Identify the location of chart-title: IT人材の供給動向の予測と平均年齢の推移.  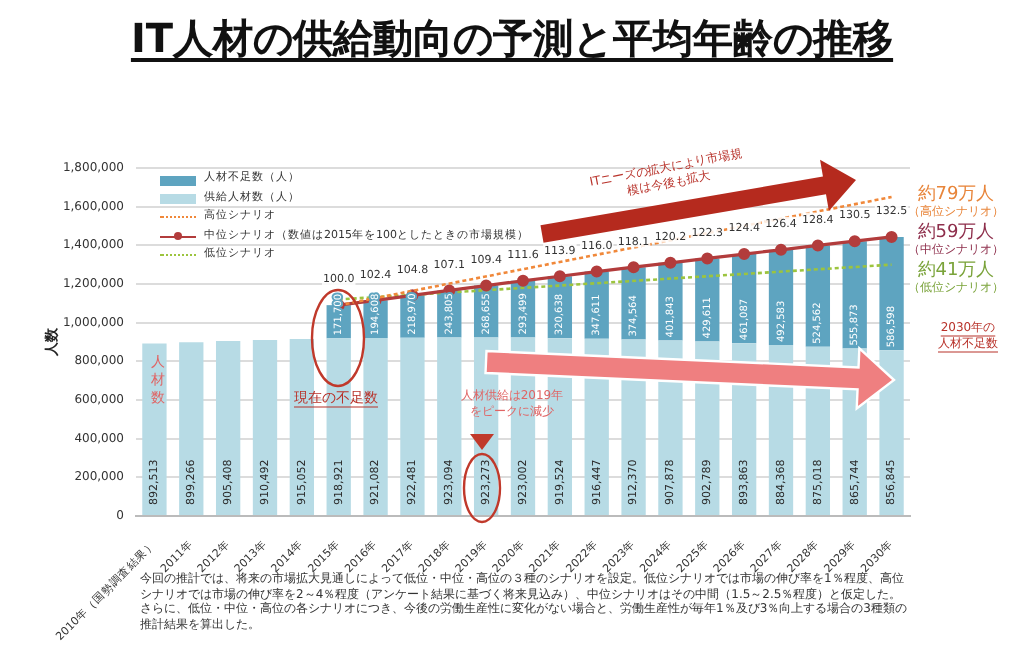
(512, 39).